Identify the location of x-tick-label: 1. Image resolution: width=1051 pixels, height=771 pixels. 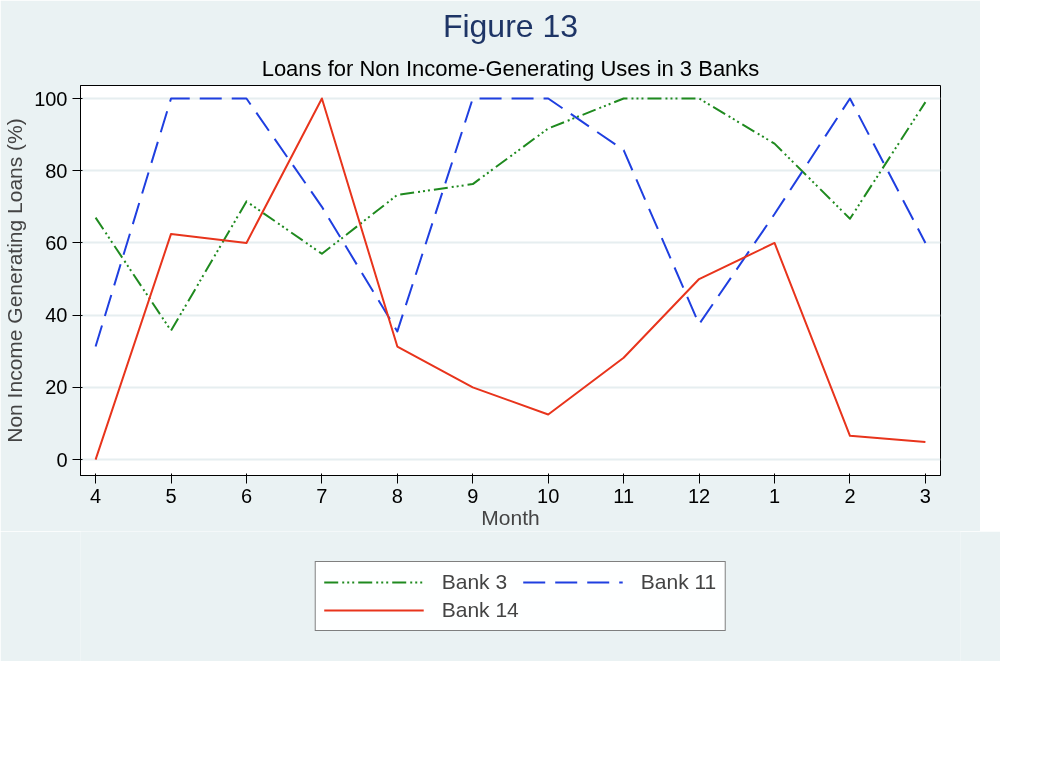
(774, 495).